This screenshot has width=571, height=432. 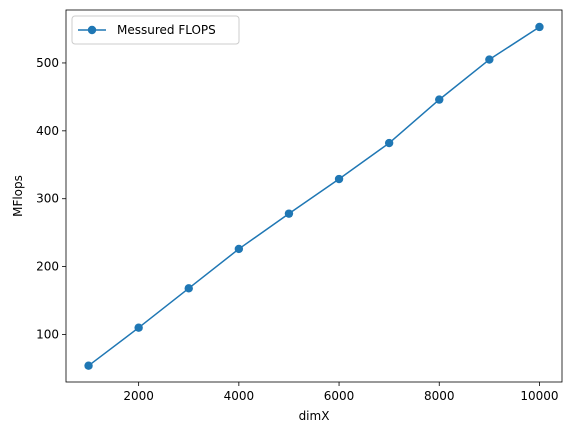 I want to click on y-axis-ticks: 100 200 300 400 500, so click(x=51, y=198).